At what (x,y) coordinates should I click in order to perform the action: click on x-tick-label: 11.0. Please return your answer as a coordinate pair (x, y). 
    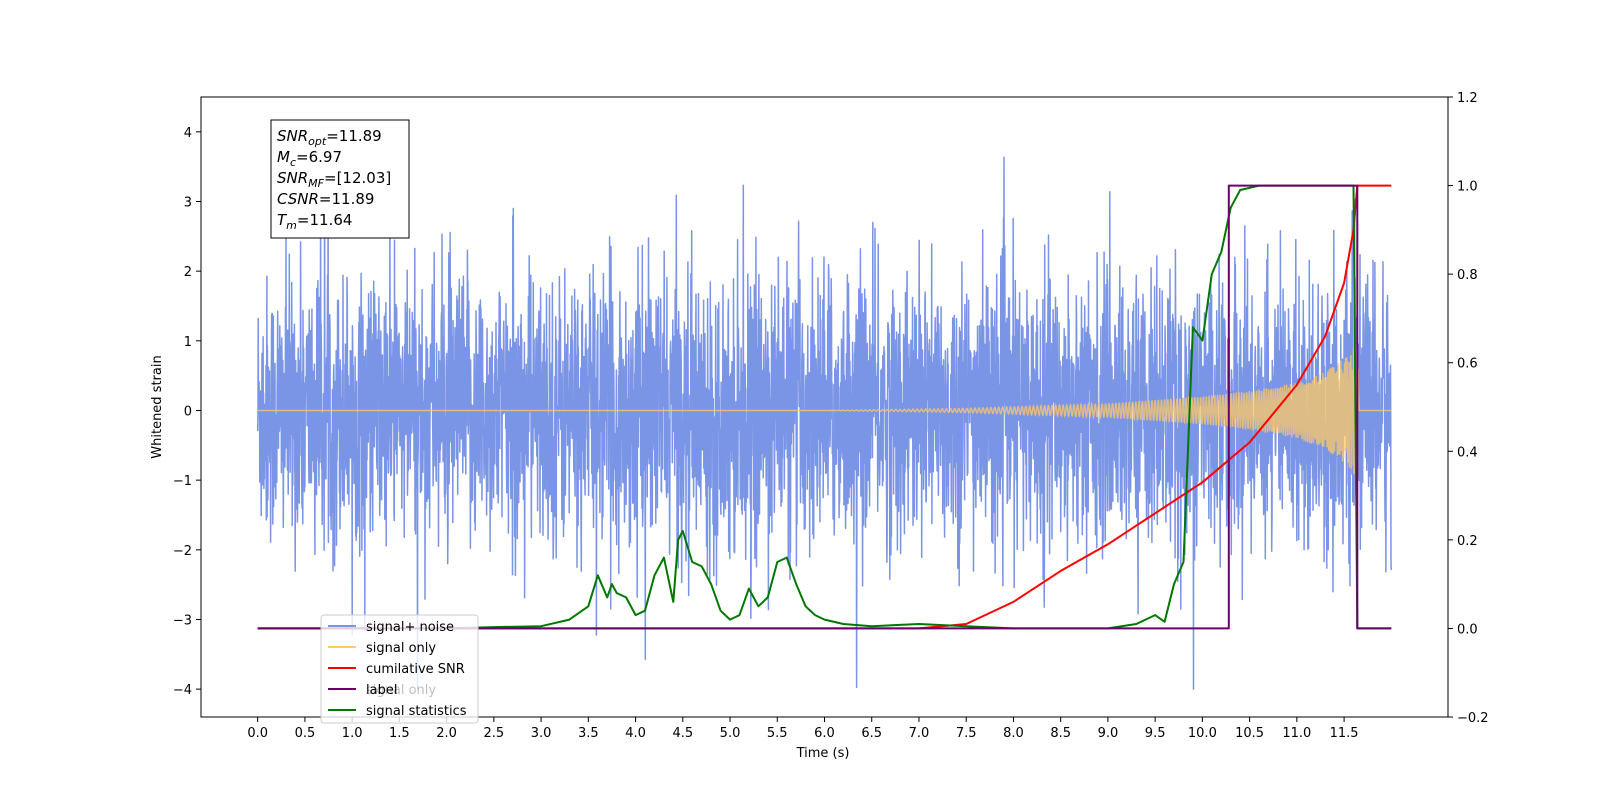
    Looking at the image, I should click on (1296, 733).